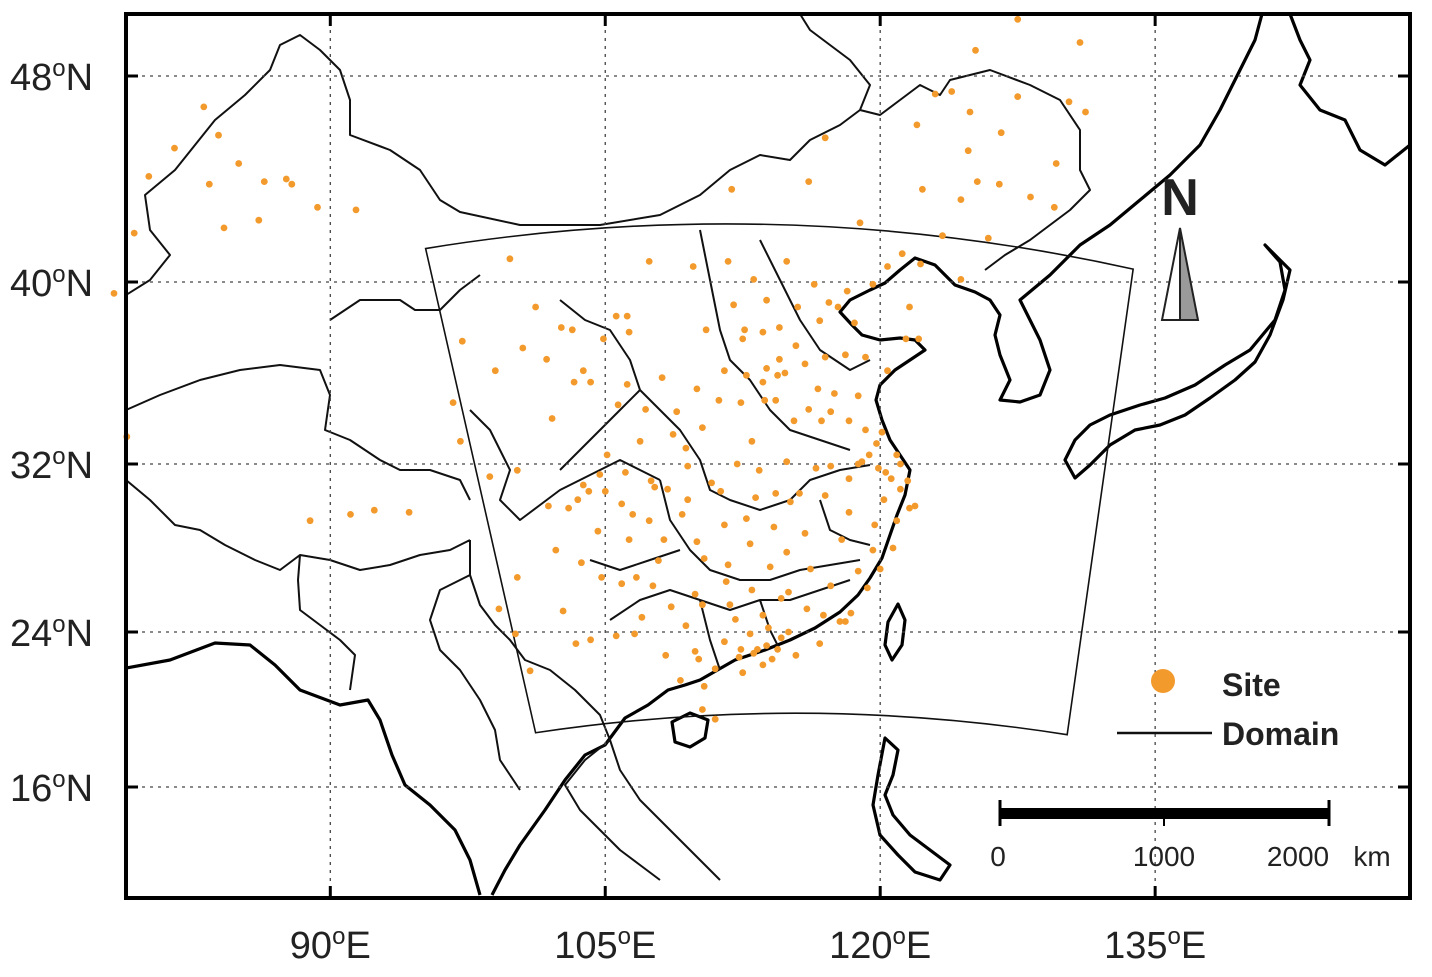 Image resolution: width=1432 pixels, height=977 pixels. Describe the element at coordinates (1237, 246) in the screenshot. I see `japan-coast` at that location.